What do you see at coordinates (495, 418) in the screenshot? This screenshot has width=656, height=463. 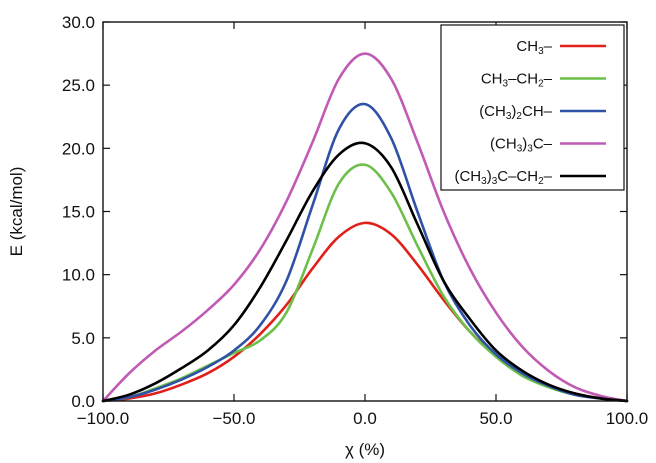 I see `x-tick-label: 50.0` at bounding box center [495, 418].